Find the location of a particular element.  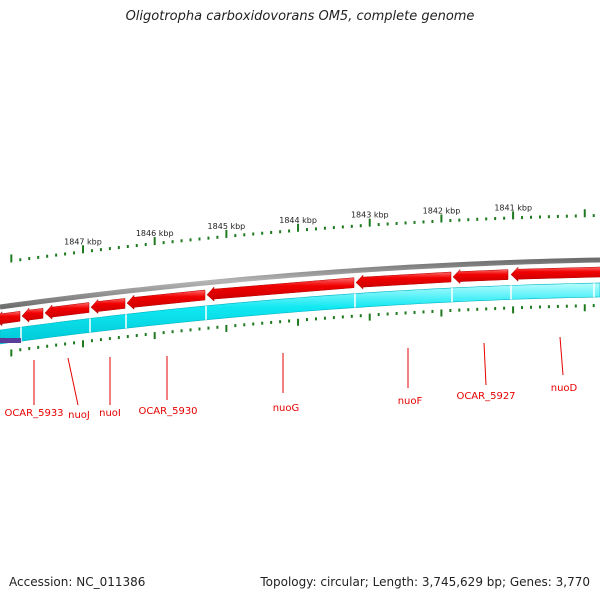

accession-text: Accession: NC_011386 is located at coordinates (77, 582).